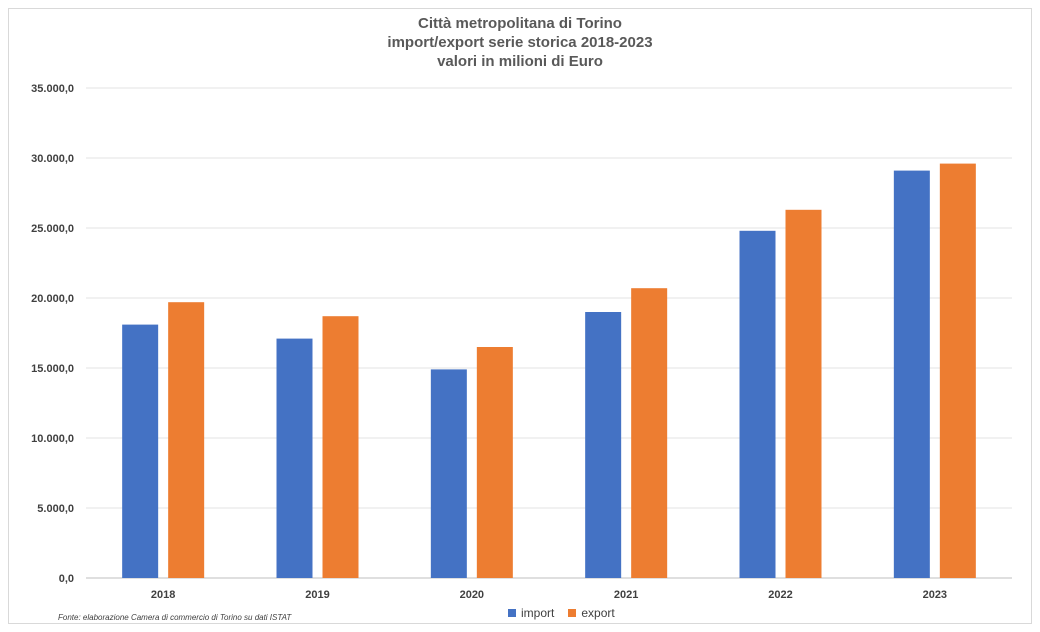 The width and height of the screenshot is (1040, 632). I want to click on y-tick-label: 20.000,0, so click(52, 299).